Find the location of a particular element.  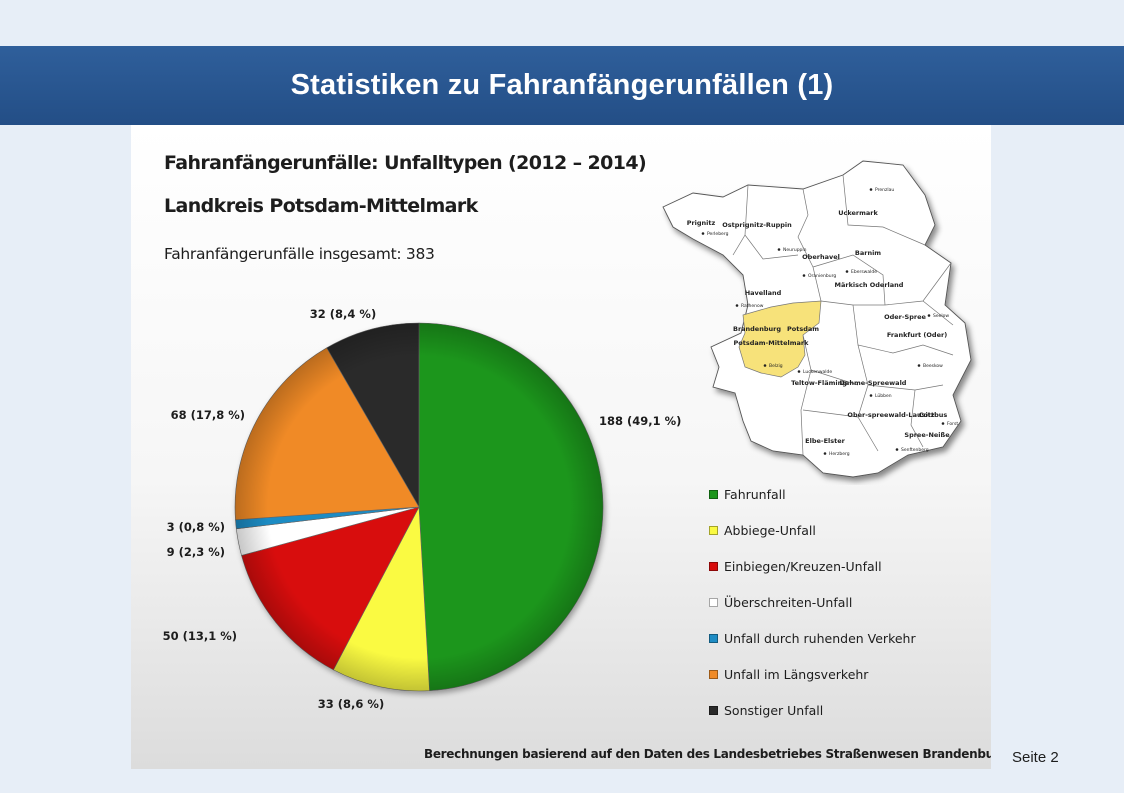

legend-label: Unfall durch ruhenden Verkehr is located at coordinates (820, 638).